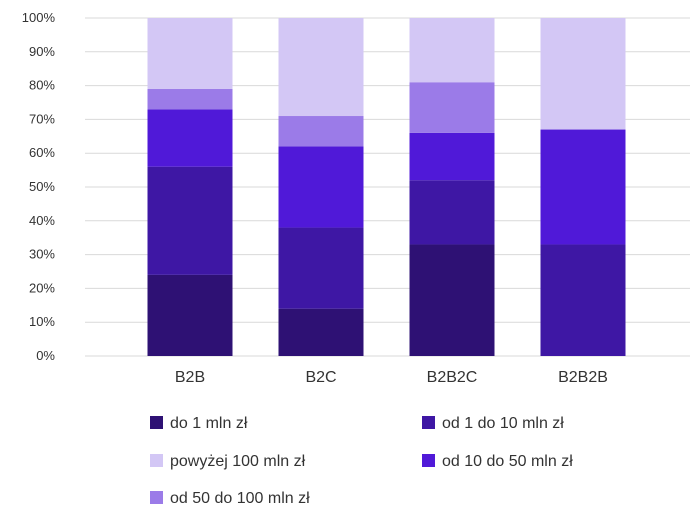 Image resolution: width=690 pixels, height=506 pixels. What do you see at coordinates (42, 85) in the screenshot?
I see `y-tick-label: 80%` at bounding box center [42, 85].